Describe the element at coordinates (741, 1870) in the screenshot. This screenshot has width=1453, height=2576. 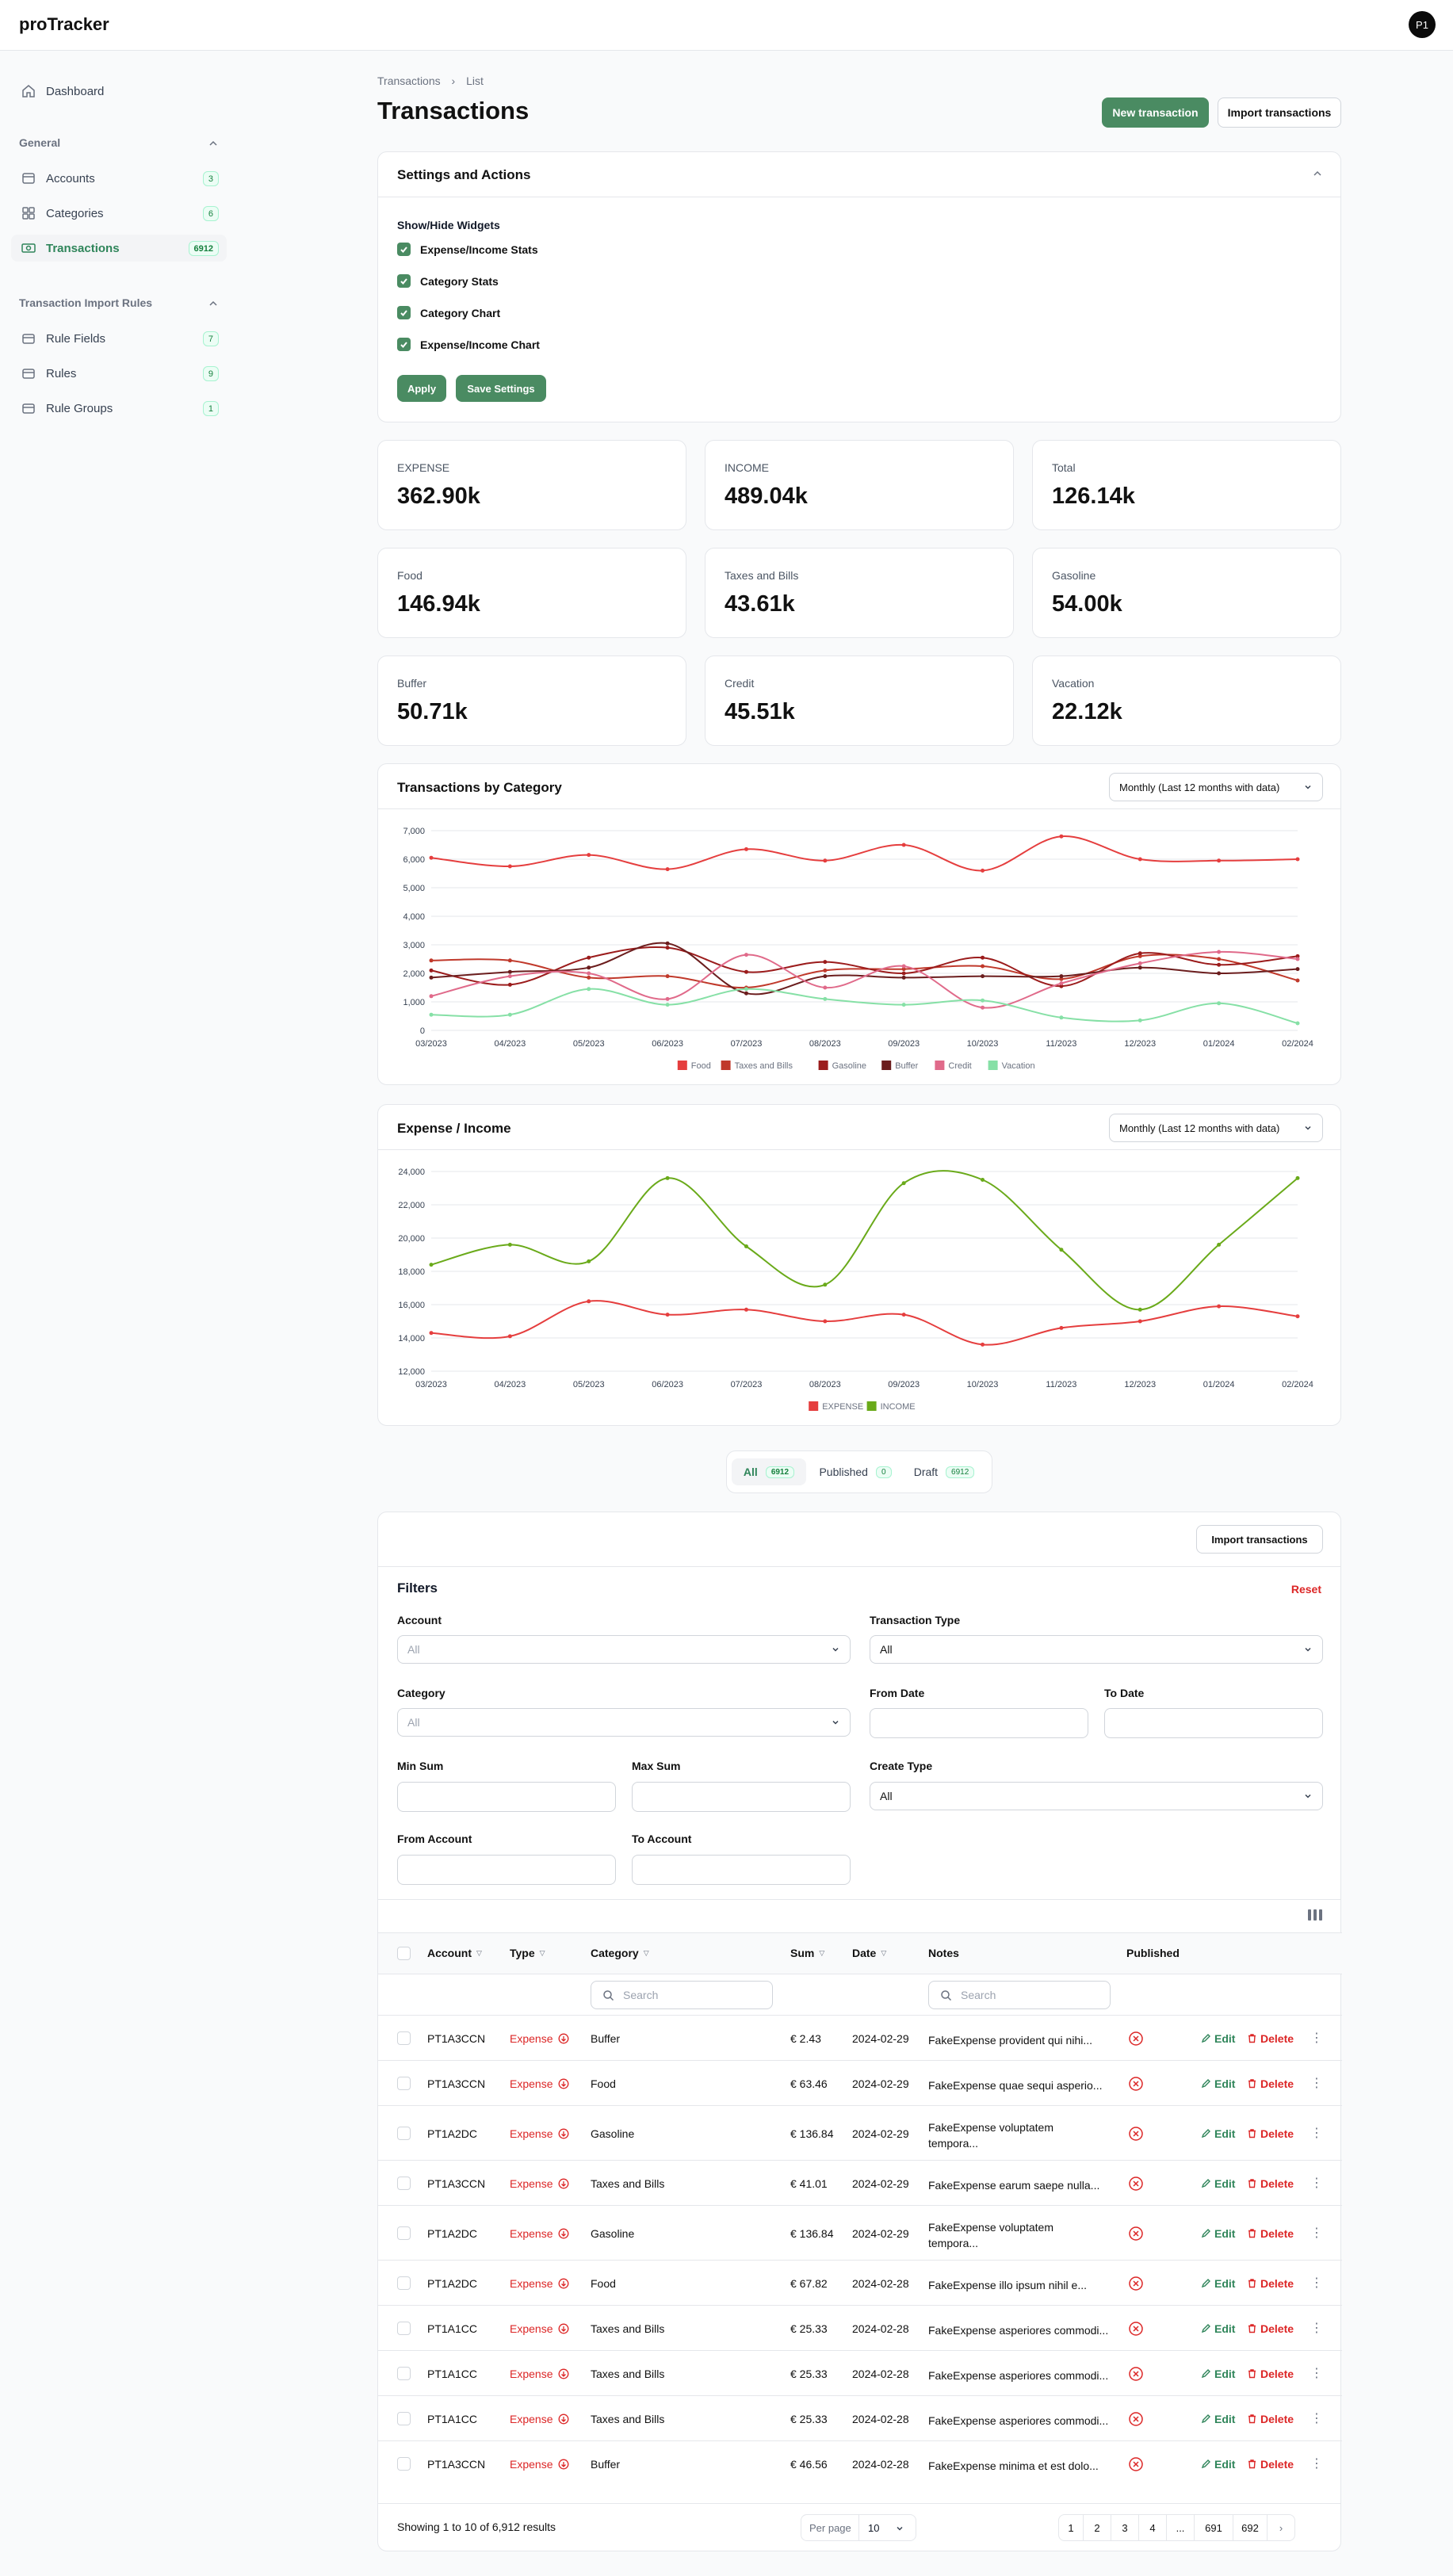
I see `to-account-input` at that location.